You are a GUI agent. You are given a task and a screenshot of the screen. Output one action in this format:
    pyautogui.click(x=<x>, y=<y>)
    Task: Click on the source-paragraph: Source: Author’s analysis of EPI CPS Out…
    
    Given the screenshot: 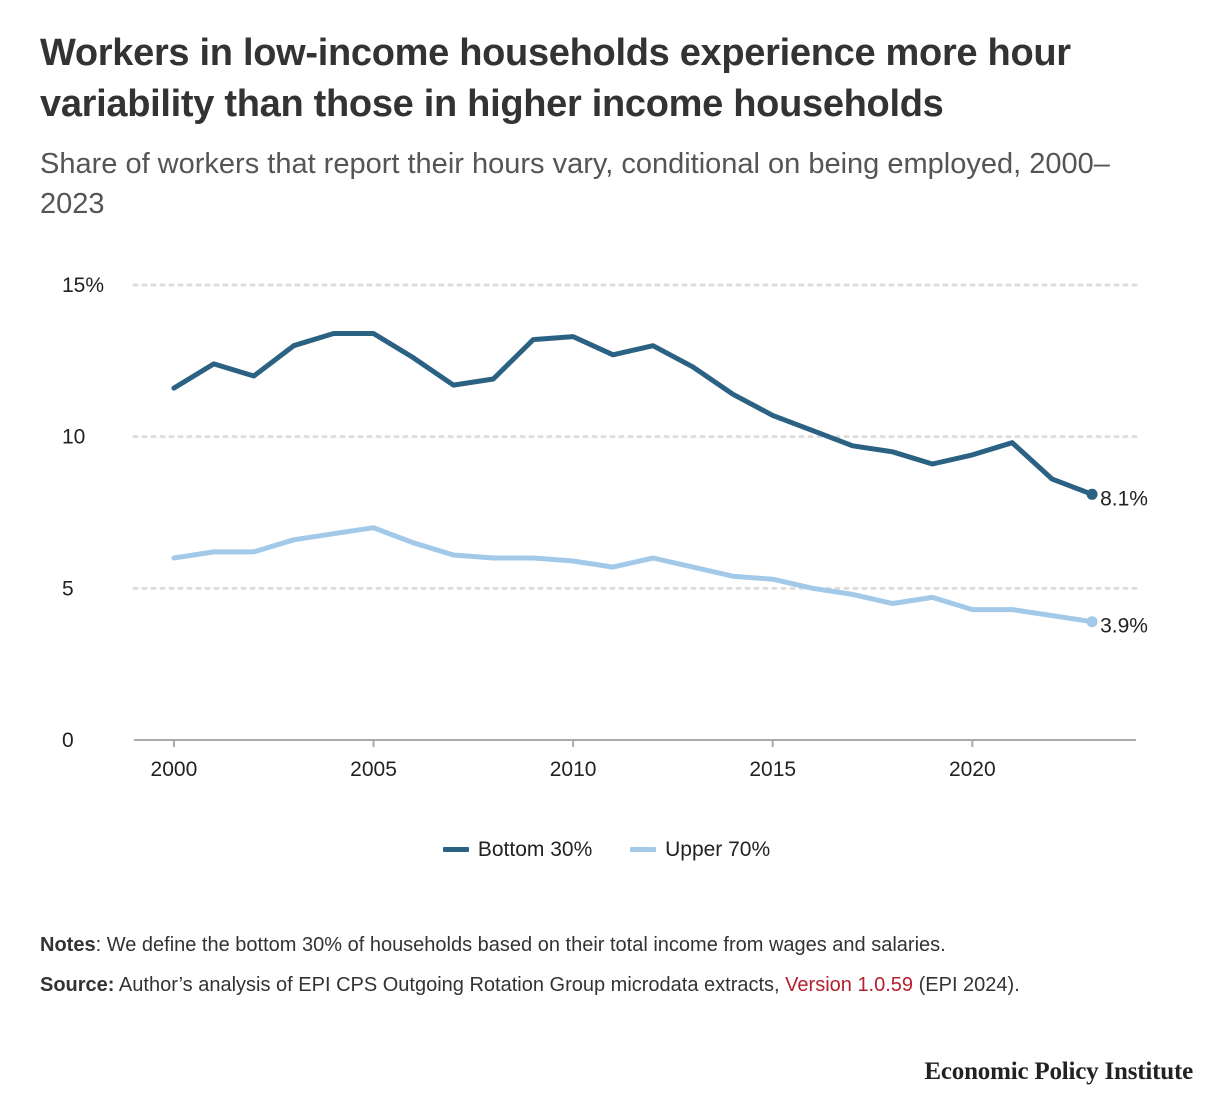 What is the action you would take?
    pyautogui.click(x=610, y=985)
    